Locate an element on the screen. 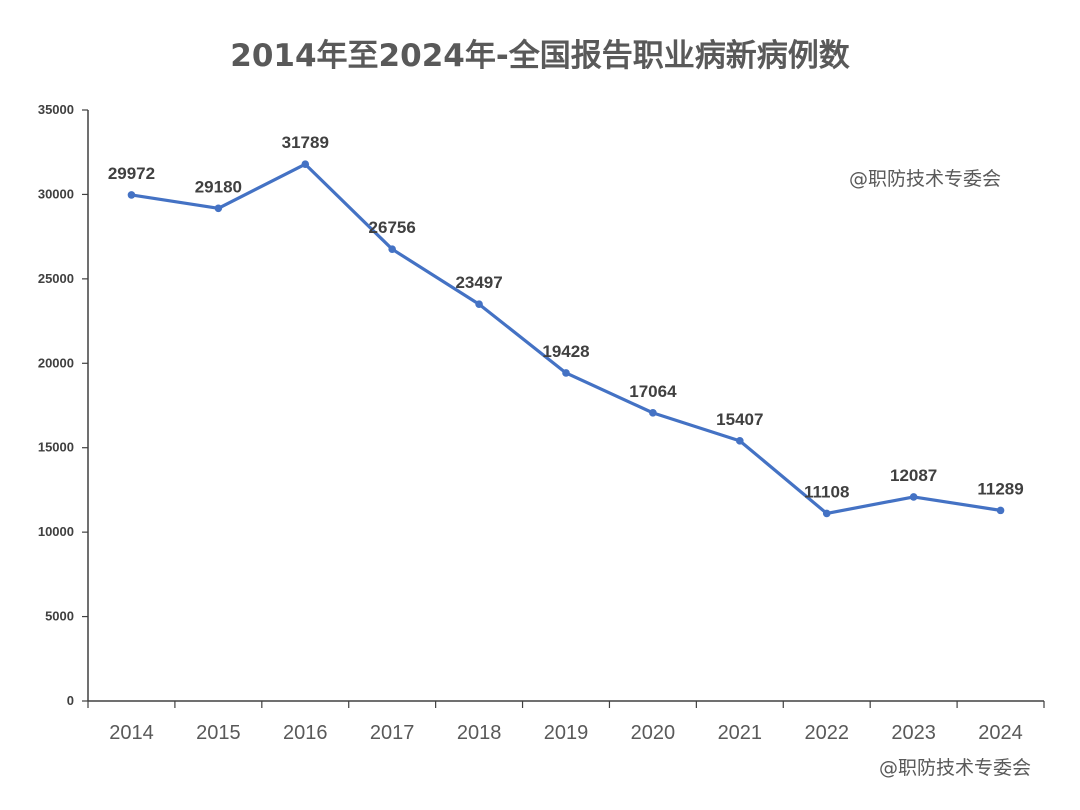 The image size is (1080, 810). data-label: 31789 is located at coordinates (305, 142).